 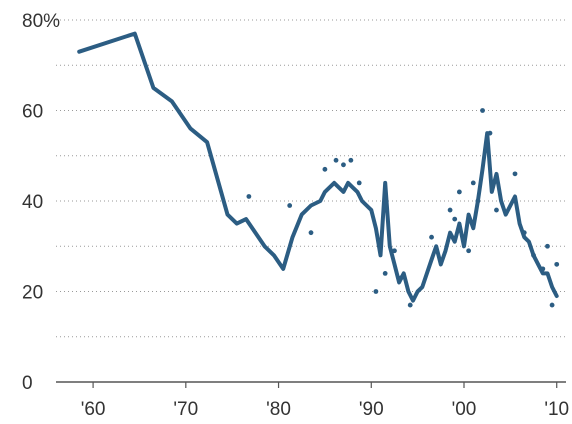 I want to click on y-tick-label: 40, so click(x=32, y=202).